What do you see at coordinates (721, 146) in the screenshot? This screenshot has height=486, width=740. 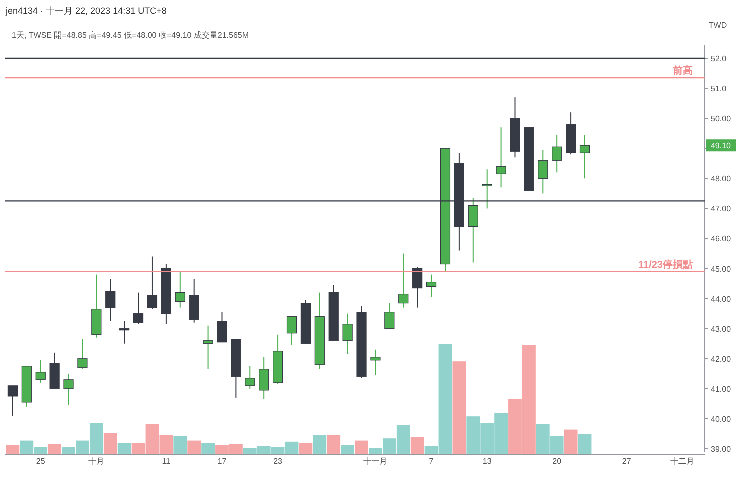 I see `annotation: 49.10` at bounding box center [721, 146].